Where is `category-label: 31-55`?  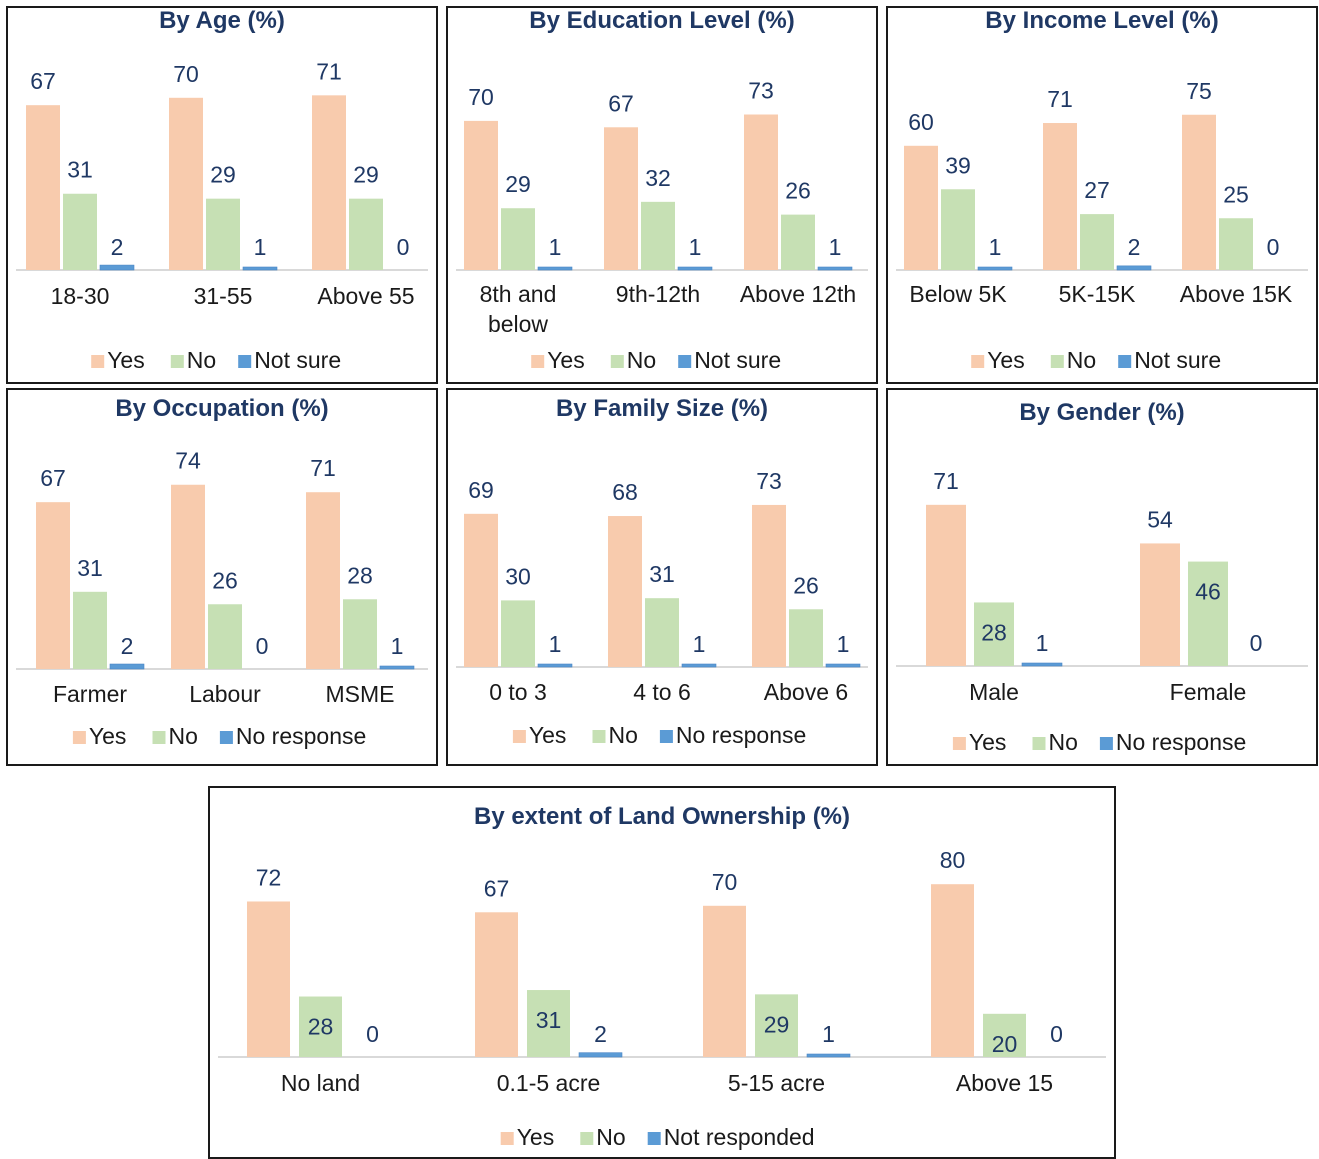
category-label: 31-55 is located at coordinates (223, 296).